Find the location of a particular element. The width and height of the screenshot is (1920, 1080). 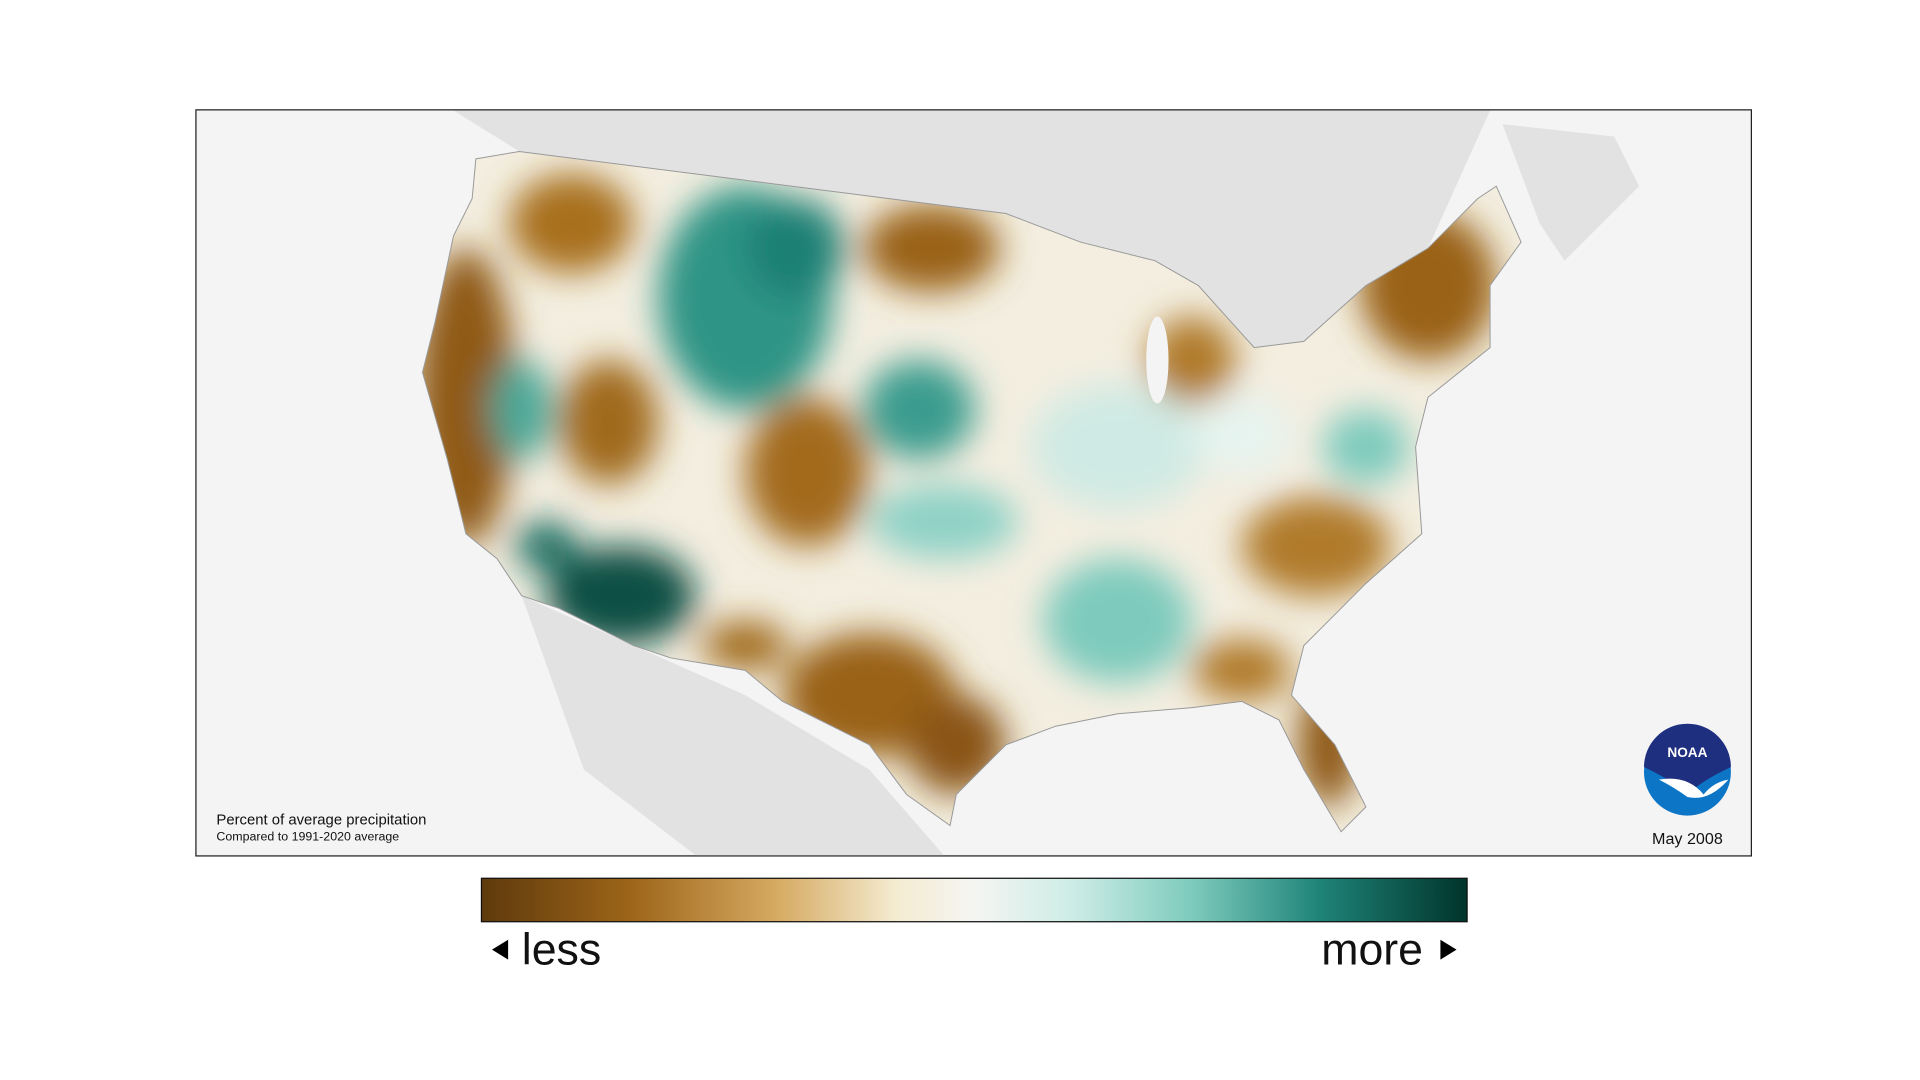

caption-title: Percent of average precipitation is located at coordinates (321, 820).